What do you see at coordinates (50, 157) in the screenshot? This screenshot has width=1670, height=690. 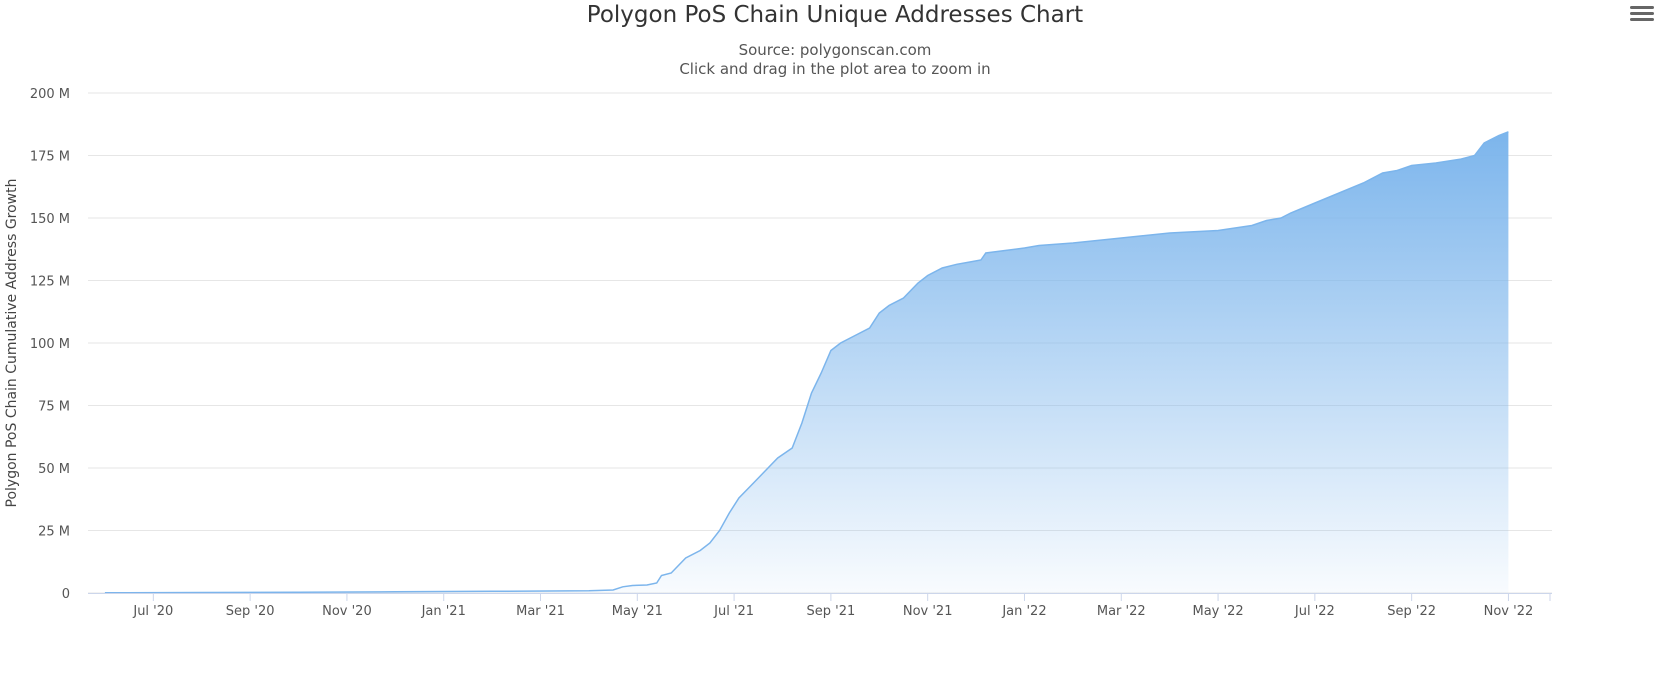 I see `y-tick-label: 175 M` at bounding box center [50, 157].